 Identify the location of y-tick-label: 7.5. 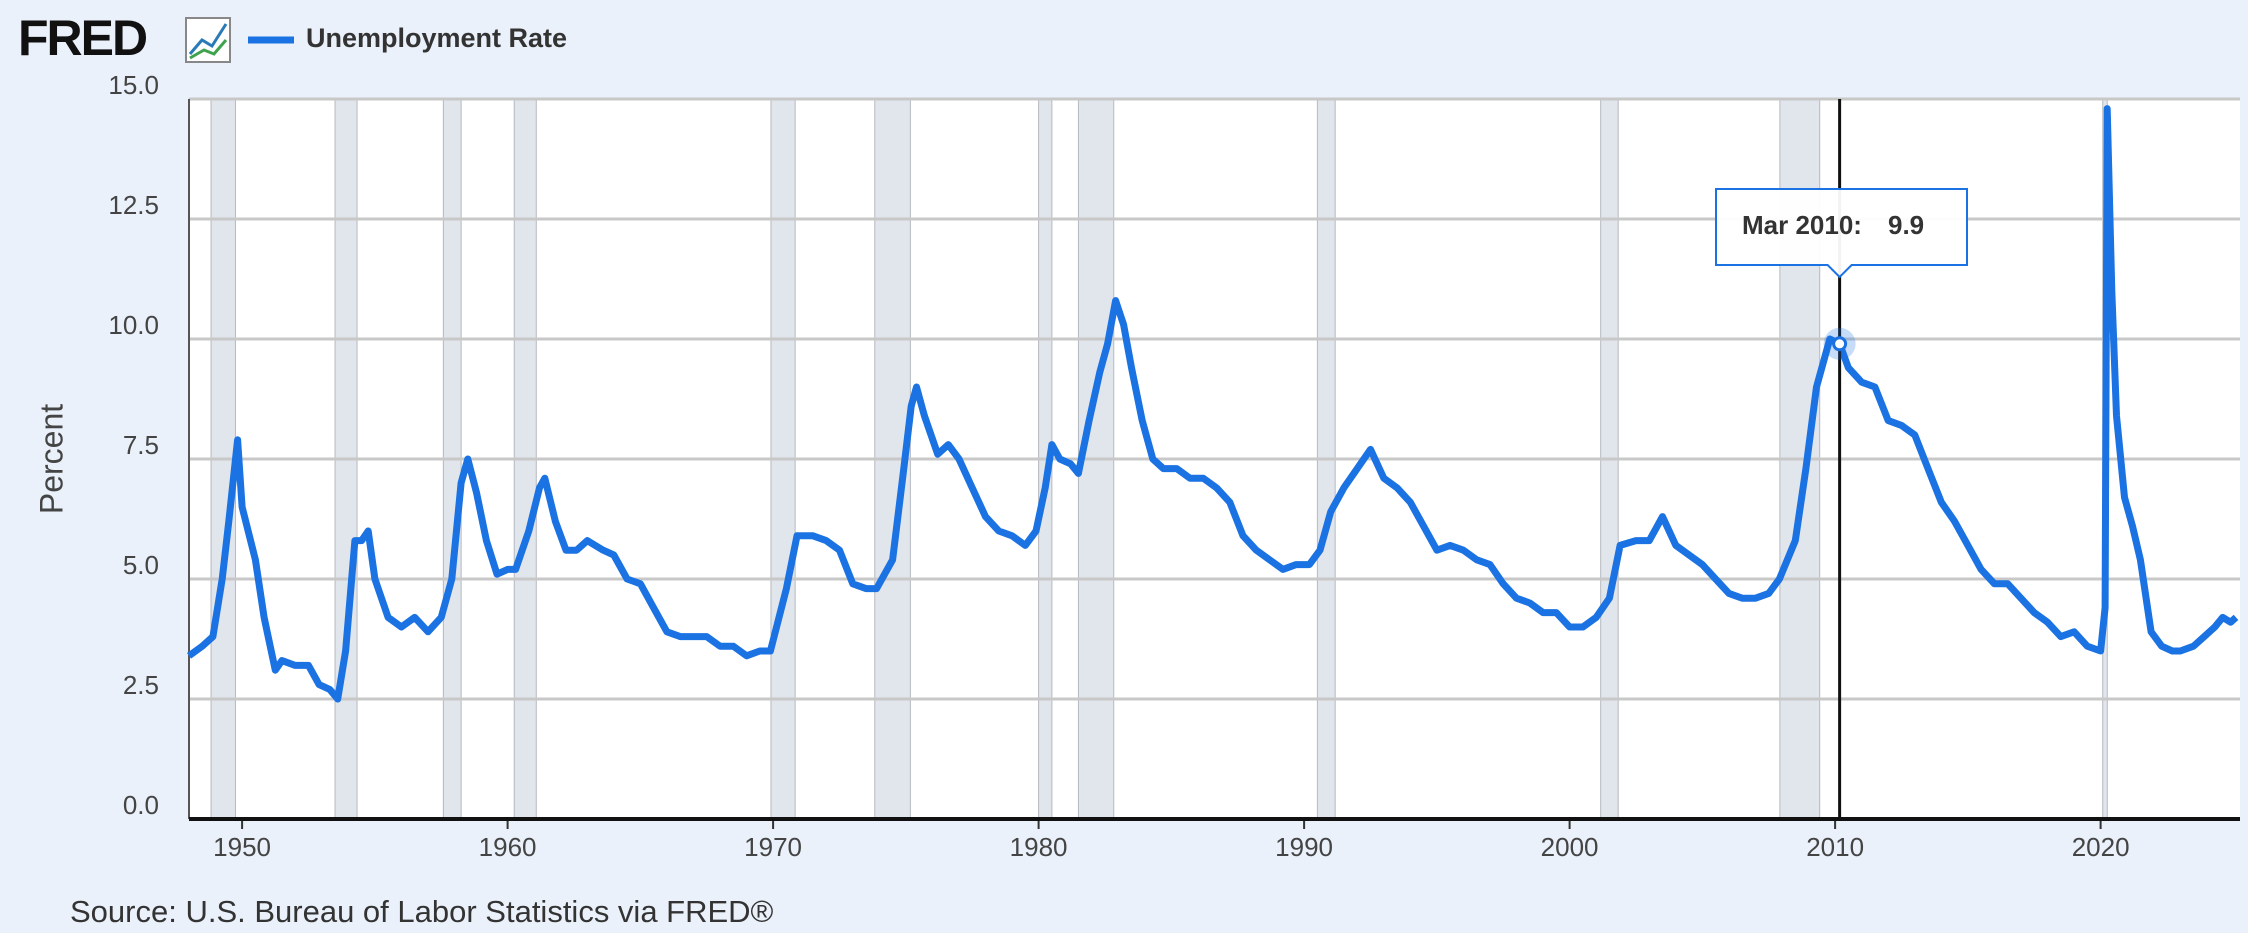
(141, 445).